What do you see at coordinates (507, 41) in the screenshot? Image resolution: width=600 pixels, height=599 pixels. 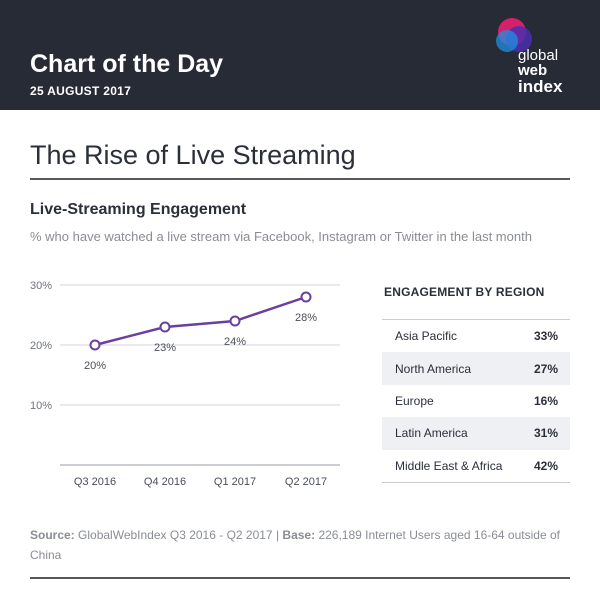 I see `logo-circle-blue` at bounding box center [507, 41].